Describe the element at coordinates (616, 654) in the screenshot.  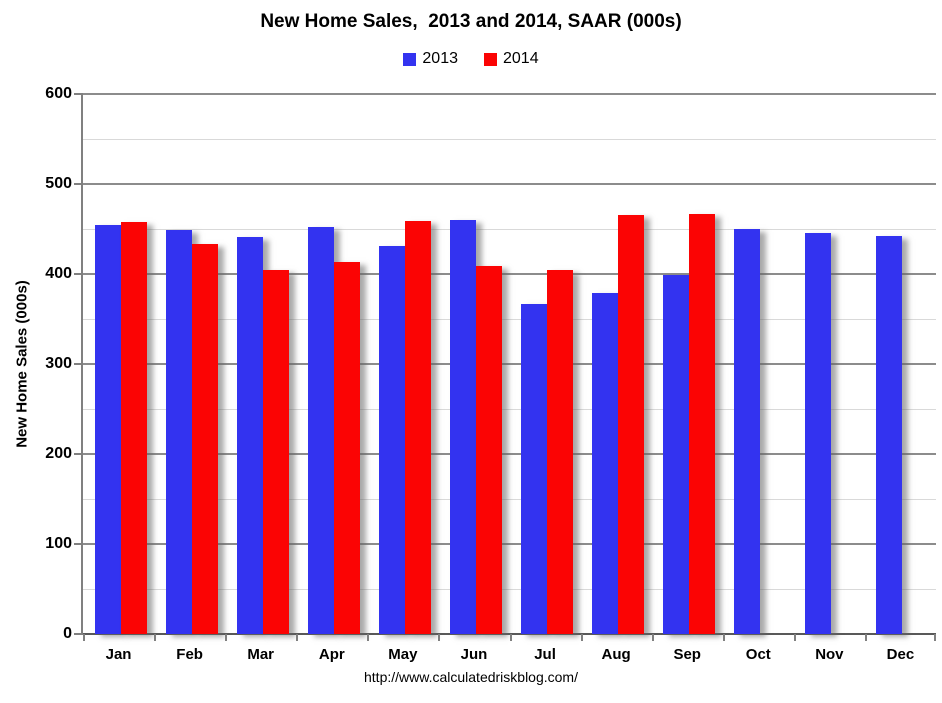
I see `month-label-aug: Aug` at that location.